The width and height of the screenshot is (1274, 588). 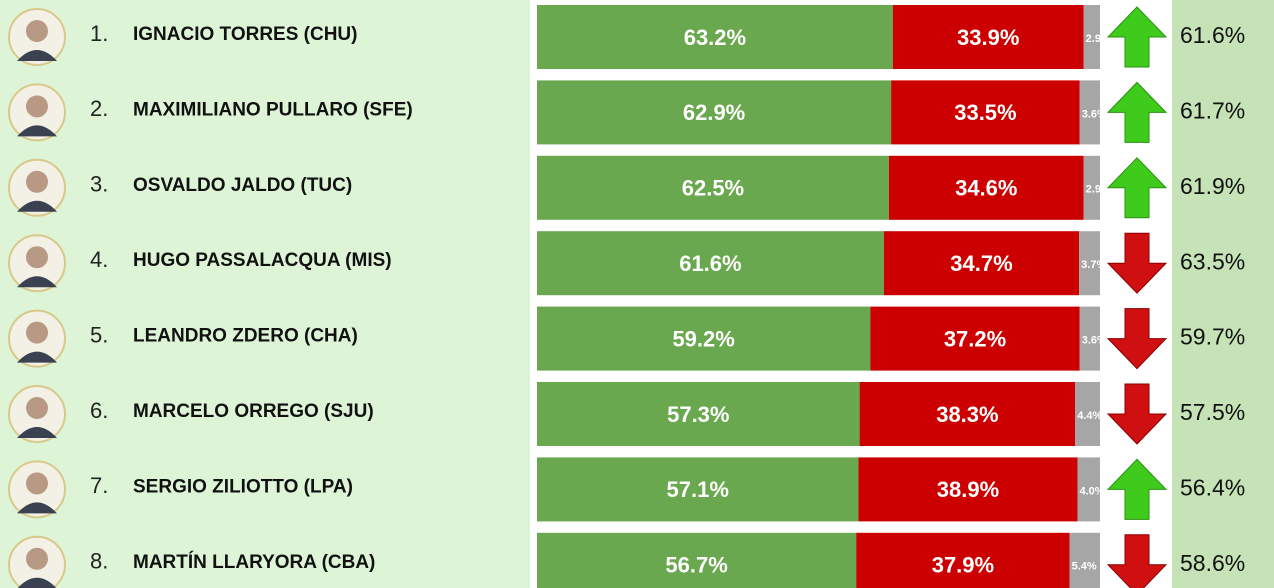 I want to click on approve-label: 59.2%, so click(x=703, y=338).